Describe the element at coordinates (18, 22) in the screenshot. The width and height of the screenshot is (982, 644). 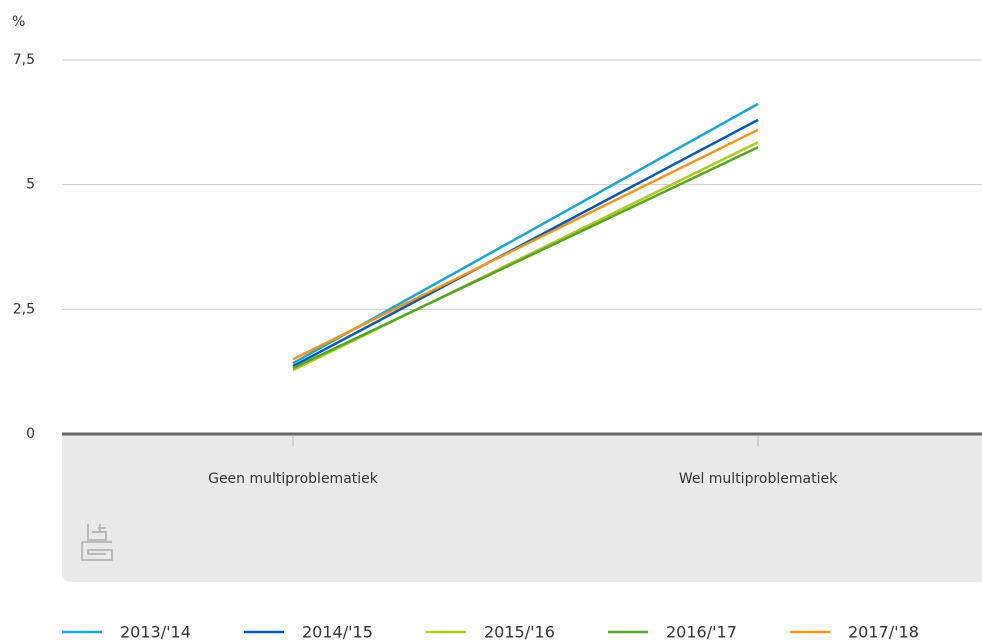
I see `y-axis-label: %` at that location.